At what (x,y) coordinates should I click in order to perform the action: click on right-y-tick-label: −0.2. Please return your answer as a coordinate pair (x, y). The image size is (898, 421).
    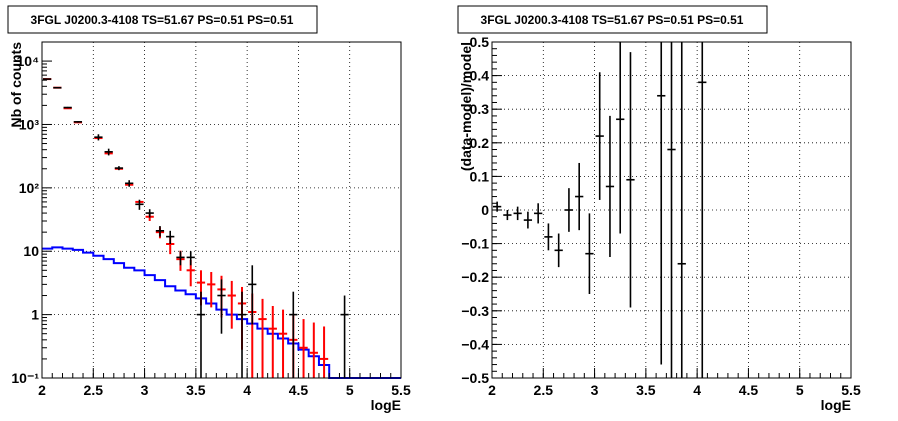
    Looking at the image, I should click on (475, 277).